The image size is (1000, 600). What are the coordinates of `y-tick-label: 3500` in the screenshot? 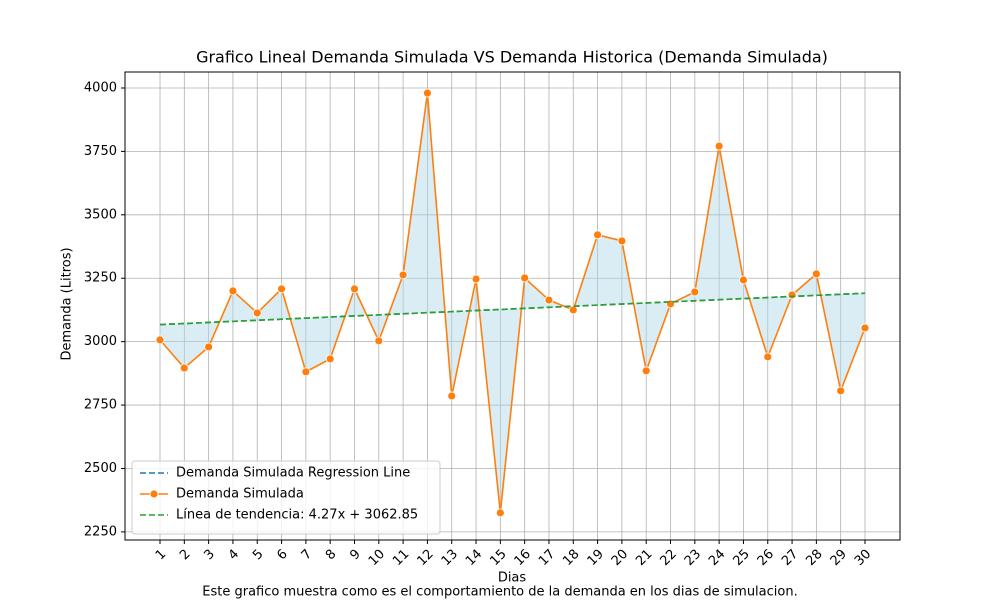 It's located at (100, 214).